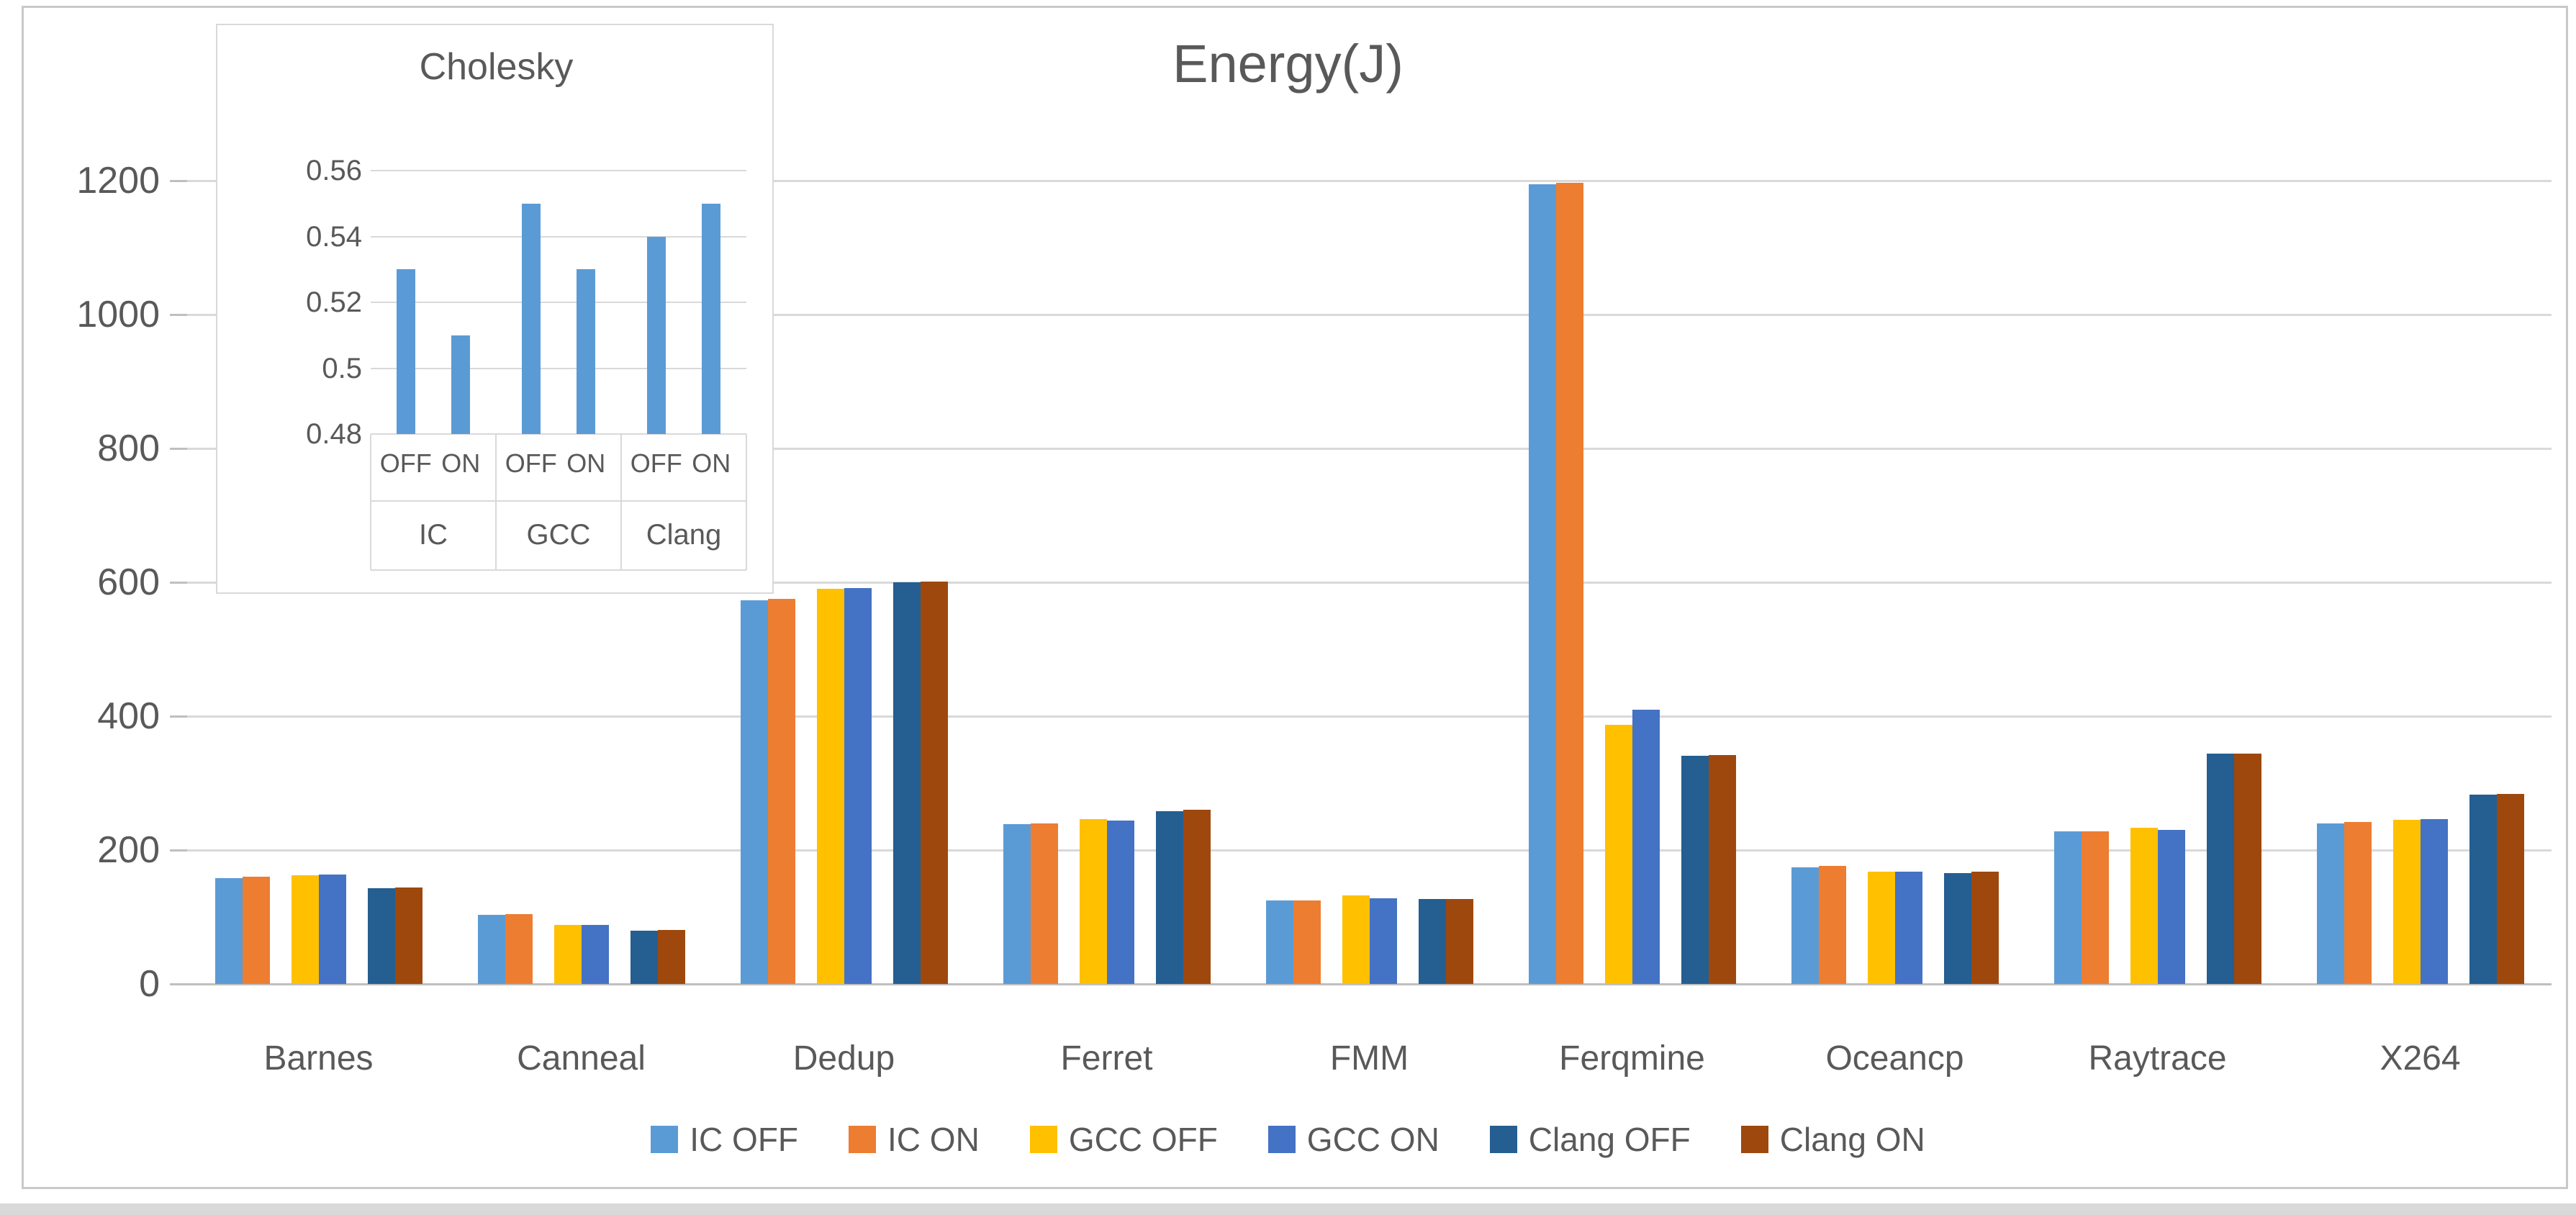  Describe the element at coordinates (531, 463) in the screenshot. I see `inset-label-GCC-OFF: OFF` at that location.